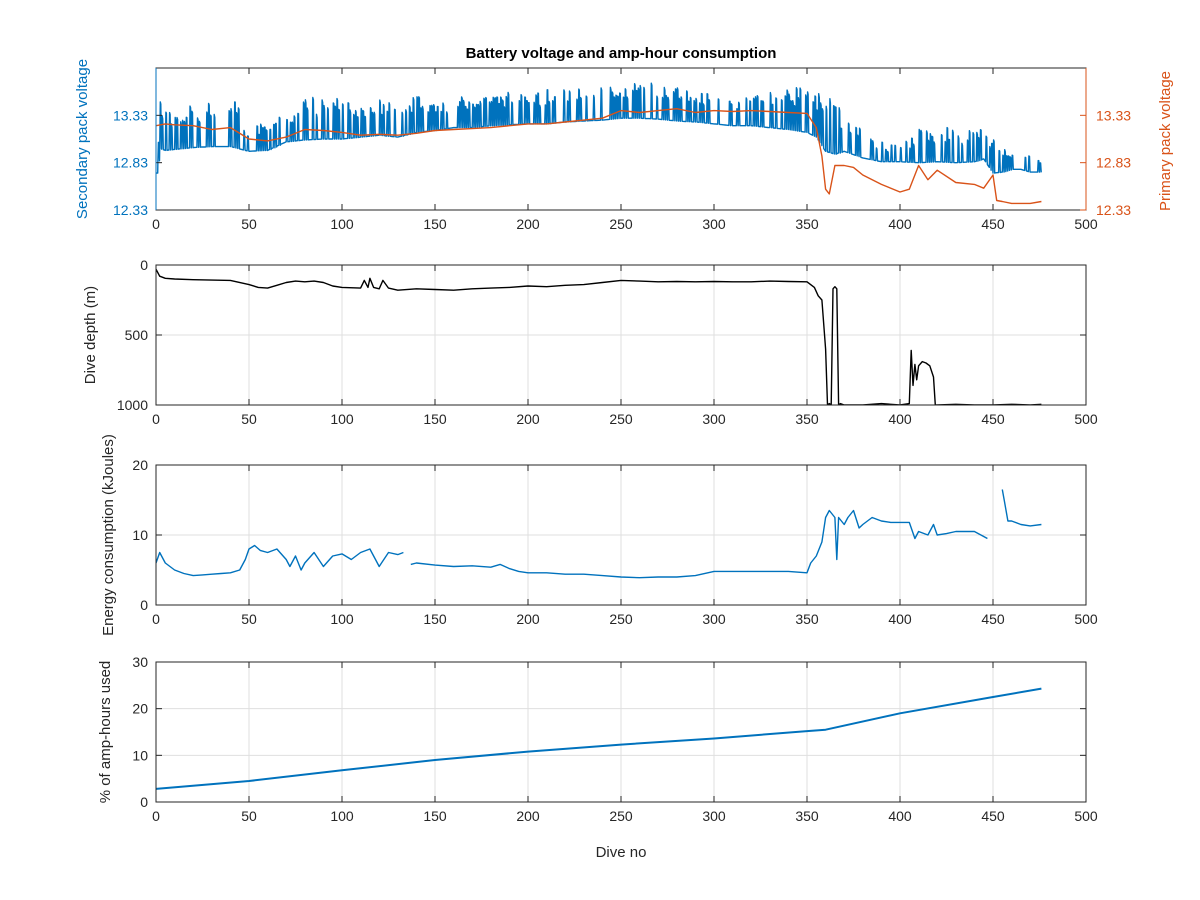  I want to click on amphours-xlabel: Dive no, so click(621, 852).